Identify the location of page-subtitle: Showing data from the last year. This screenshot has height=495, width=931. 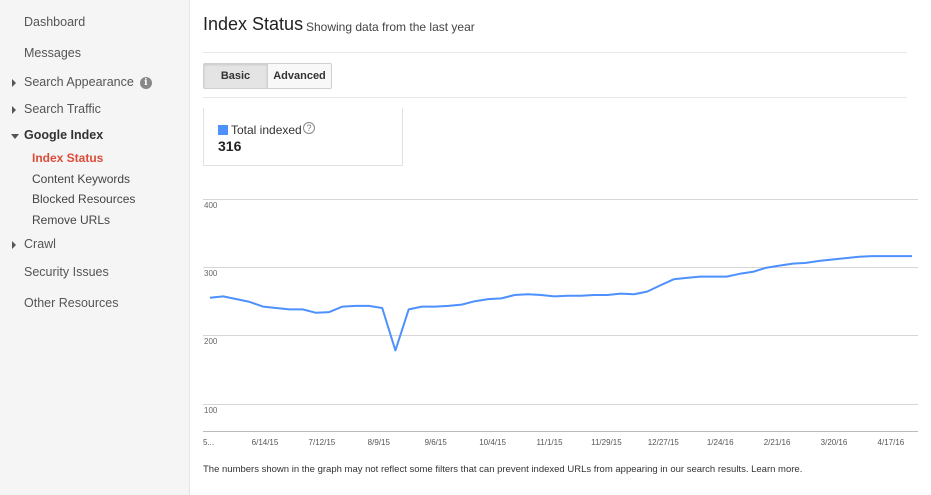
(390, 27).